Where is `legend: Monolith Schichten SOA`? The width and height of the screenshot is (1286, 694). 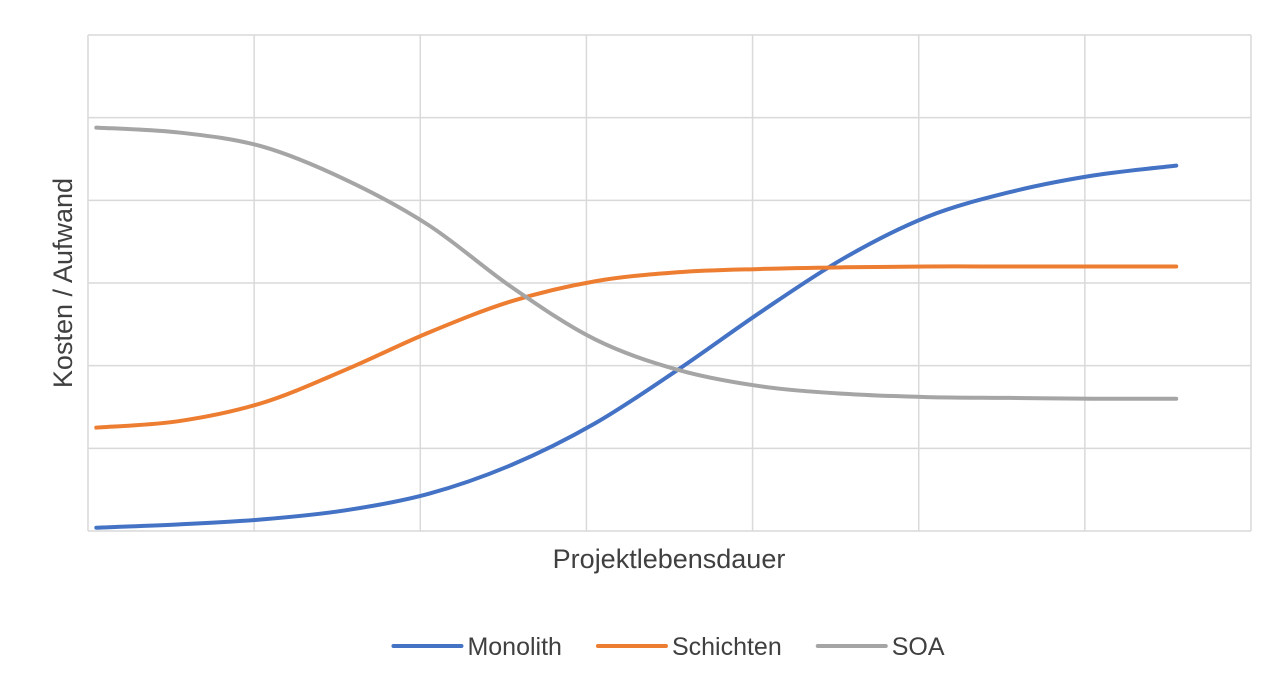 legend: Monolith Schichten SOA is located at coordinates (668, 647).